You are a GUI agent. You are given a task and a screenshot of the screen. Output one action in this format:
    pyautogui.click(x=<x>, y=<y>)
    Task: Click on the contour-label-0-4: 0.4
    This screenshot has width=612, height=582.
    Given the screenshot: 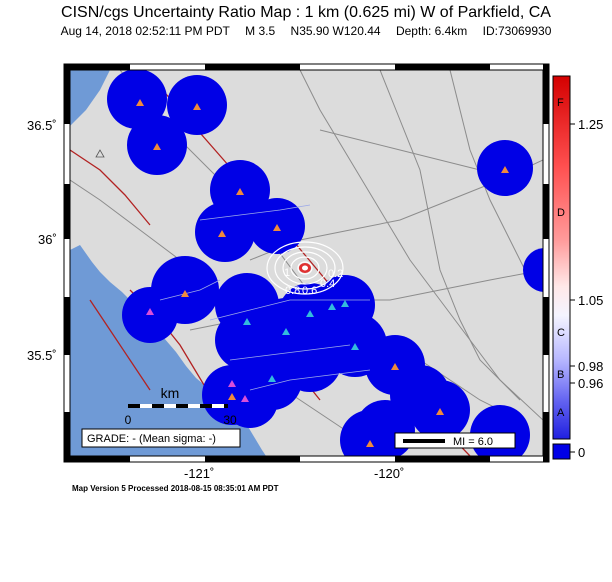 What is the action you would take?
    pyautogui.click(x=327, y=284)
    